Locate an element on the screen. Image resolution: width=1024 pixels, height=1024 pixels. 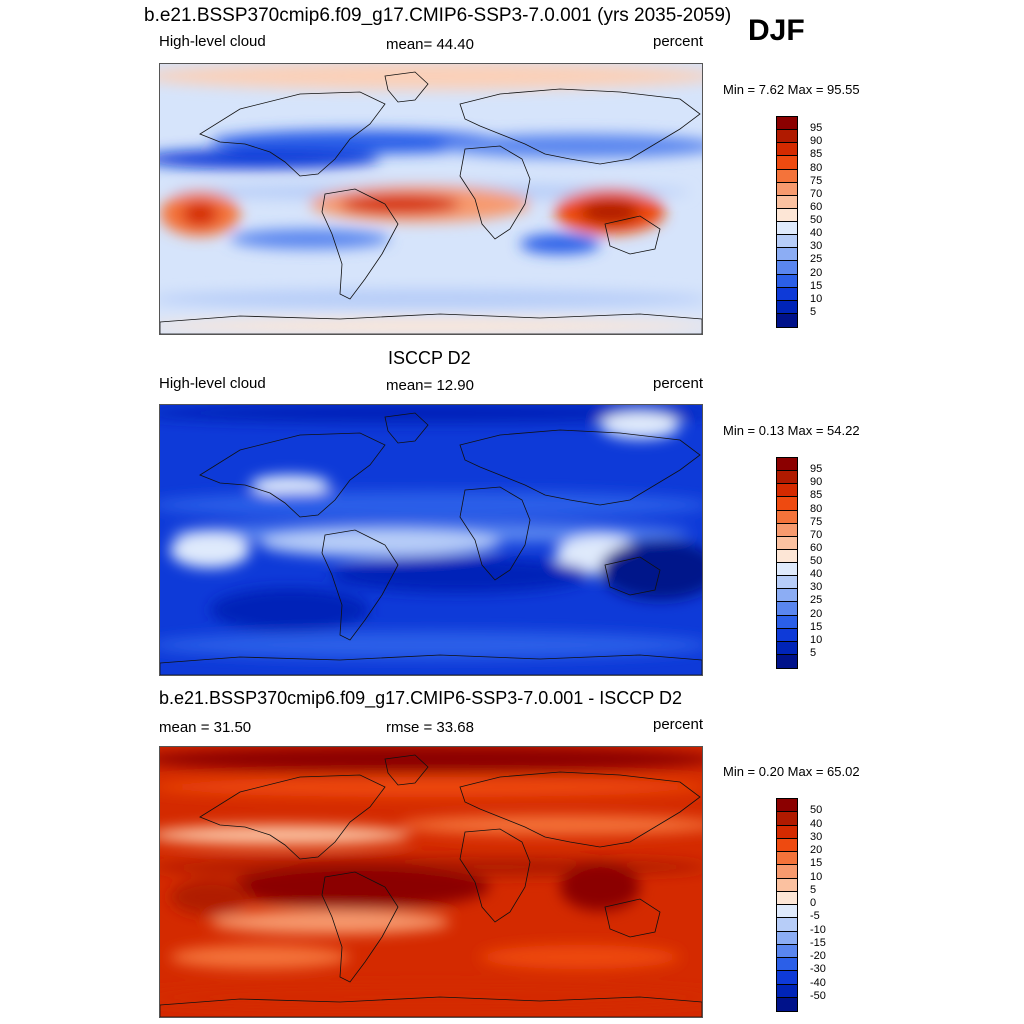
panel3-rmse-label: rmse = 33.68 is located at coordinates (430, 727).